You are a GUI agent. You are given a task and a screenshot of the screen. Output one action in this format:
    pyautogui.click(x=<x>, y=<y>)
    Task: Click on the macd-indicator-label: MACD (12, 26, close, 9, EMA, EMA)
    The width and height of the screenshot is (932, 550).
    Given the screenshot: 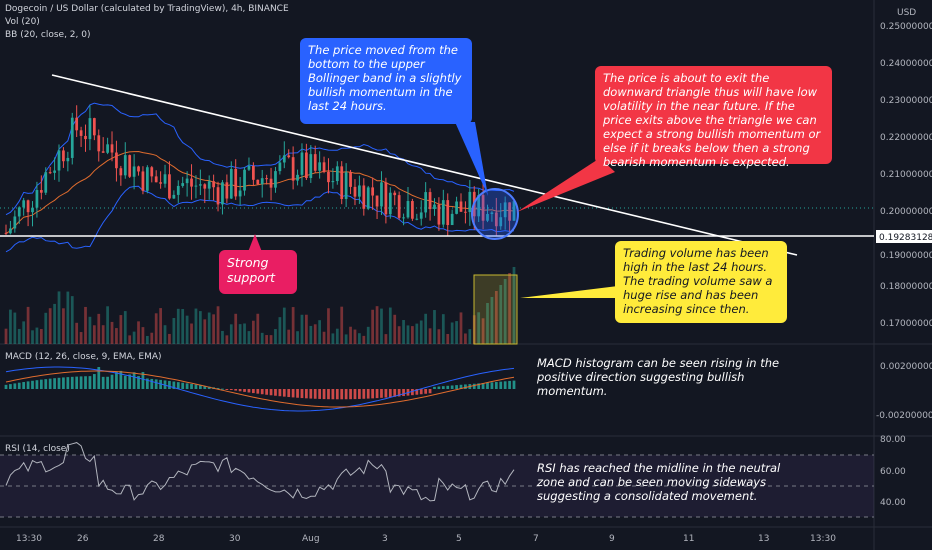 What is the action you would take?
    pyautogui.click(x=83, y=357)
    